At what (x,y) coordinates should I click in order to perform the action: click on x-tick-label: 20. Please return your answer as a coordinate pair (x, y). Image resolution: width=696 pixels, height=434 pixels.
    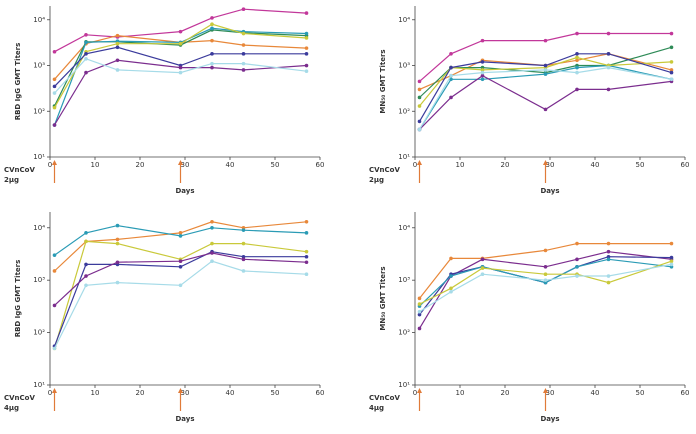
    Looking at the image, I should click on (140, 165).